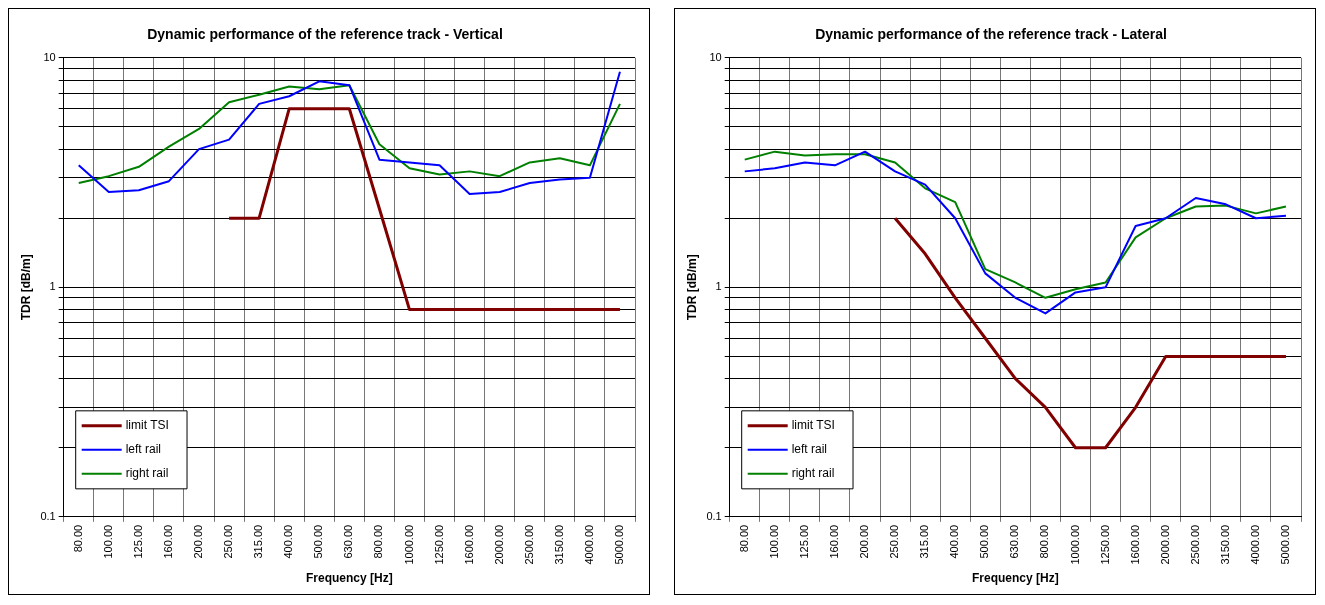 This screenshot has width=1325, height=605. What do you see at coordinates (325, 34) in the screenshot?
I see `chart-title: Dynamic performance of the reference track - Vertical` at bounding box center [325, 34].